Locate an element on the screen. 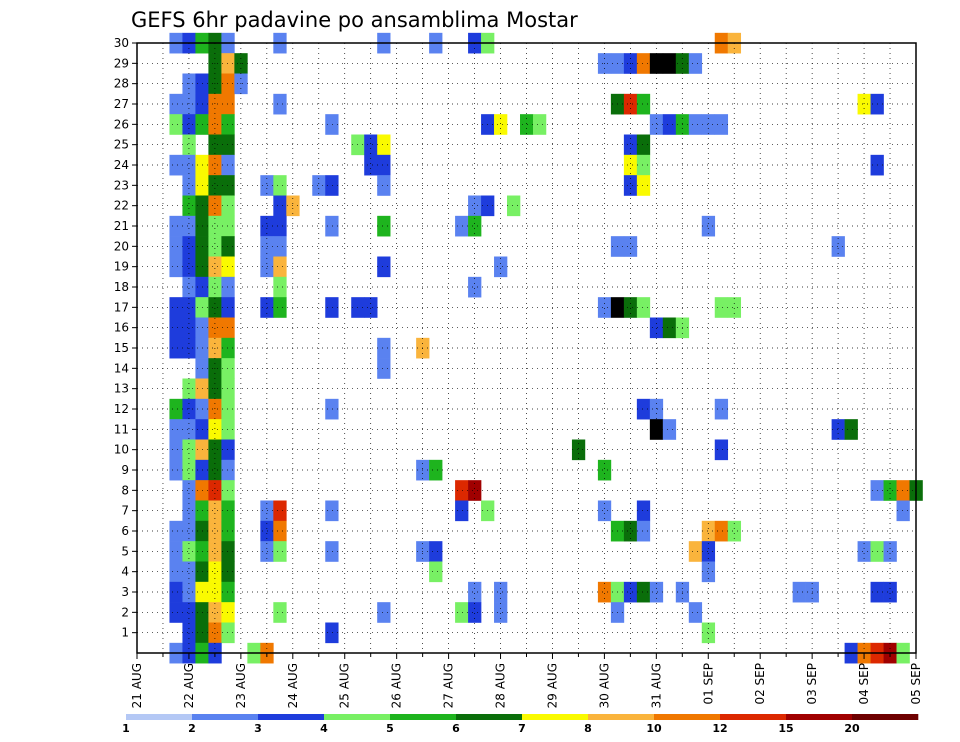  y-tick-label: 13 is located at coordinates (121, 389).